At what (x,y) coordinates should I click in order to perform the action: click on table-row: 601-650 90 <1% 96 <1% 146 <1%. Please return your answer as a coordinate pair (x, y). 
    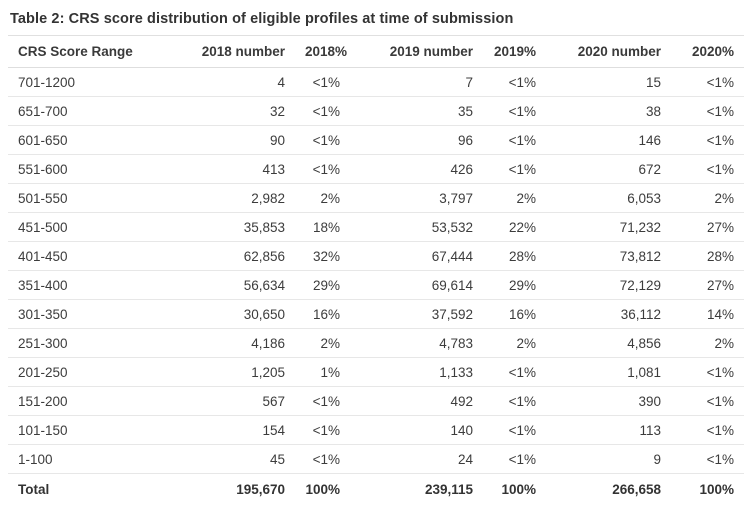
    Looking at the image, I should click on (376, 140).